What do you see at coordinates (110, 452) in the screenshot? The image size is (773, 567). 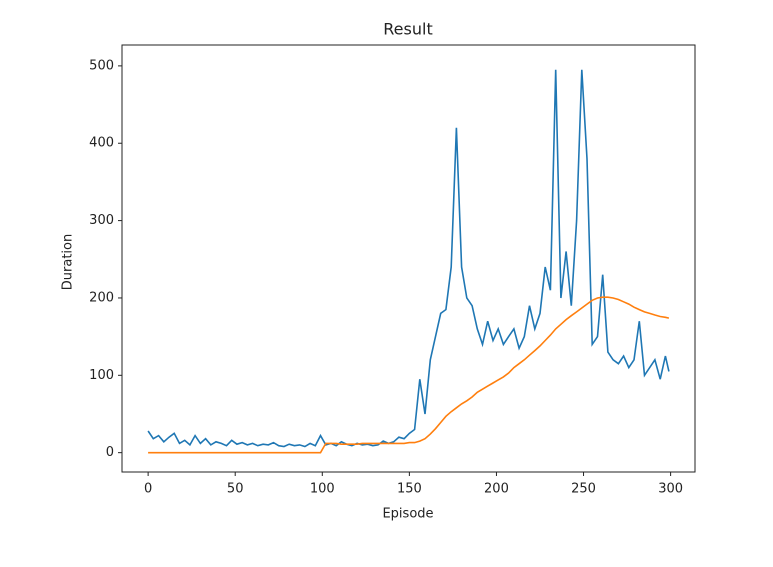 I see `y-tick-label: 0` at bounding box center [110, 452].